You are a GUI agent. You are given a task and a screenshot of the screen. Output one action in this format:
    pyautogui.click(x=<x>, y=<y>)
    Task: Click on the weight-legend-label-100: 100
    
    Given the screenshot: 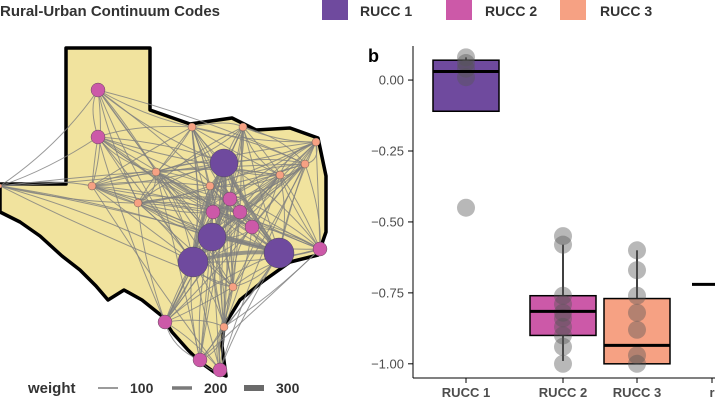 What is the action you would take?
    pyautogui.click(x=142, y=388)
    